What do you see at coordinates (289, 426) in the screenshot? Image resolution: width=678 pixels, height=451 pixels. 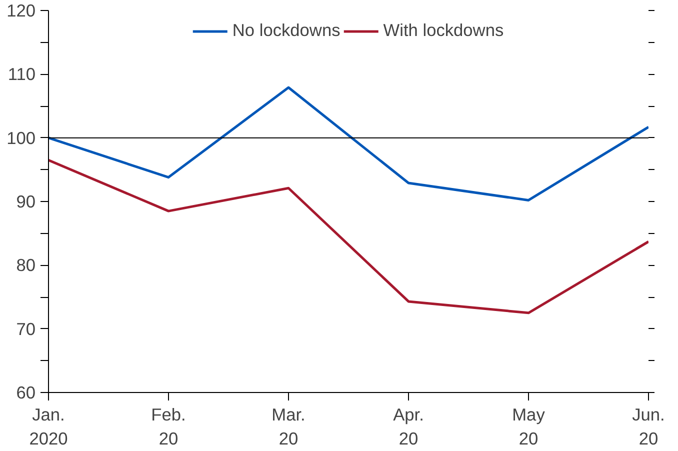 I see `x-tick-label: Mar. 20` at bounding box center [289, 426].